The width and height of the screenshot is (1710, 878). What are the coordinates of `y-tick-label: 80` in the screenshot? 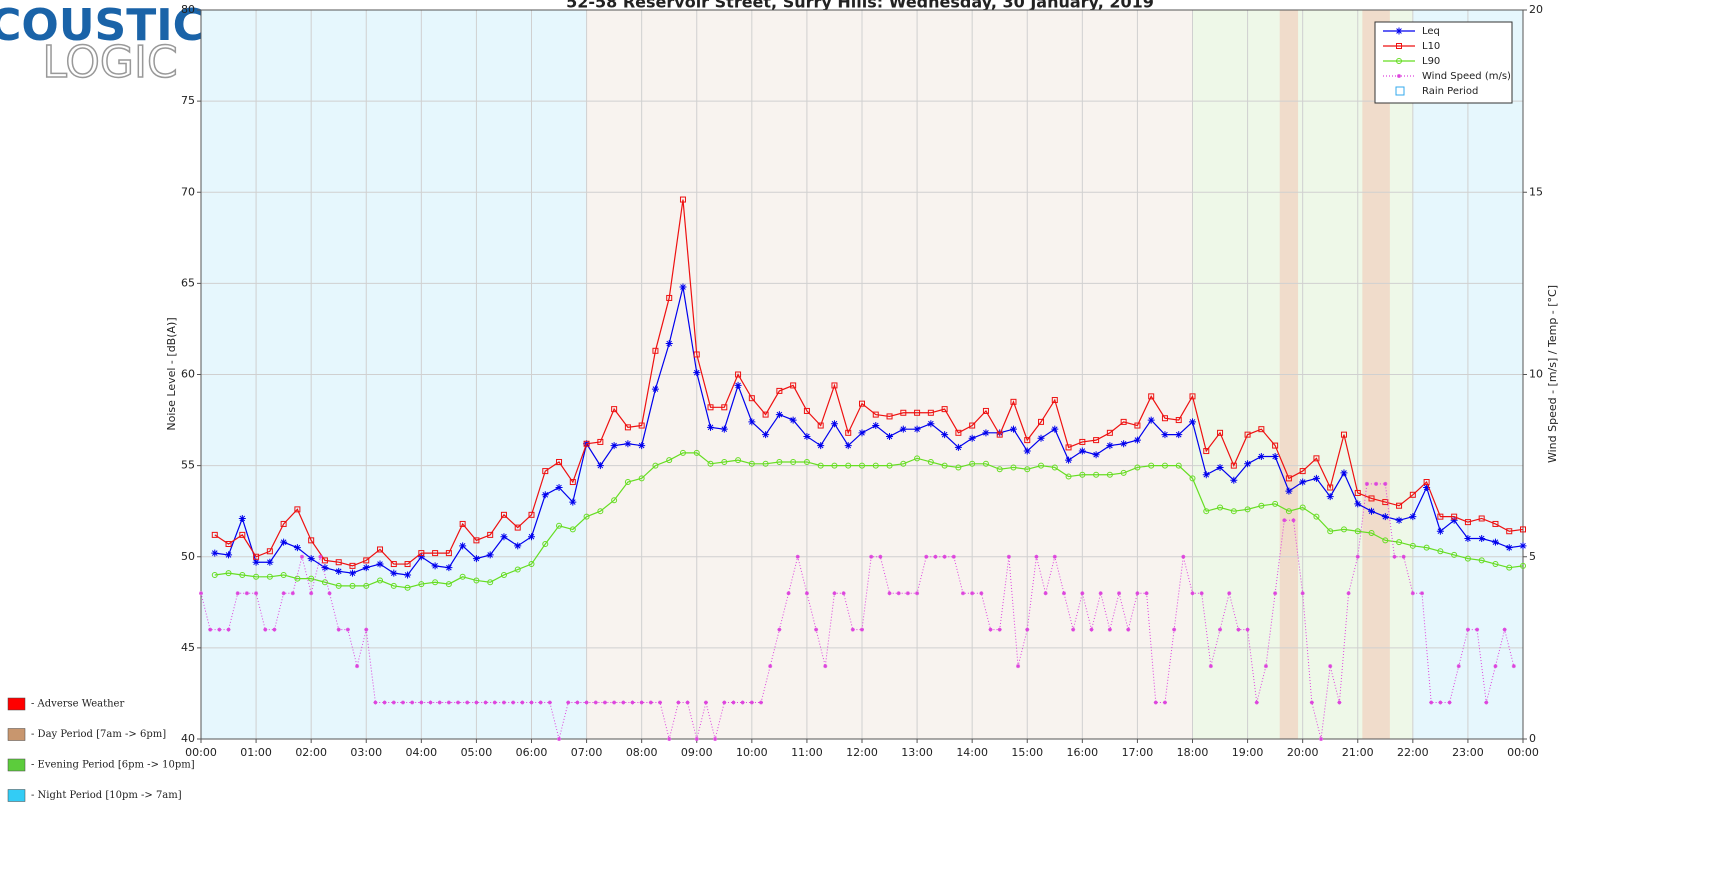 It's located at (188, 9).